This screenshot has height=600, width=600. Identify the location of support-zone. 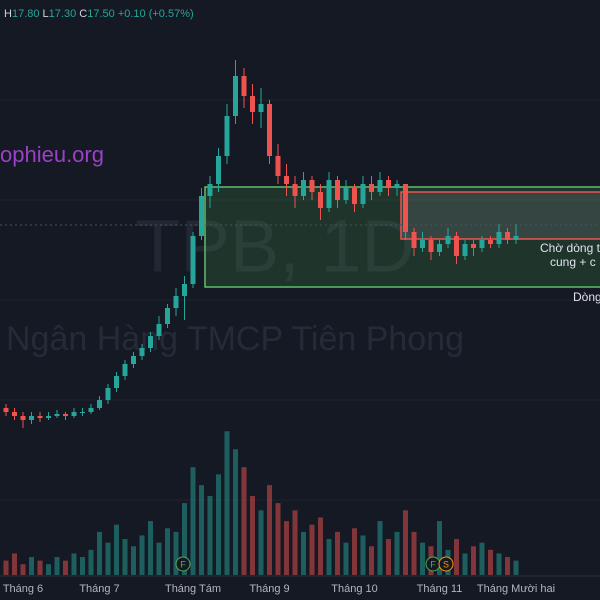
(402, 237).